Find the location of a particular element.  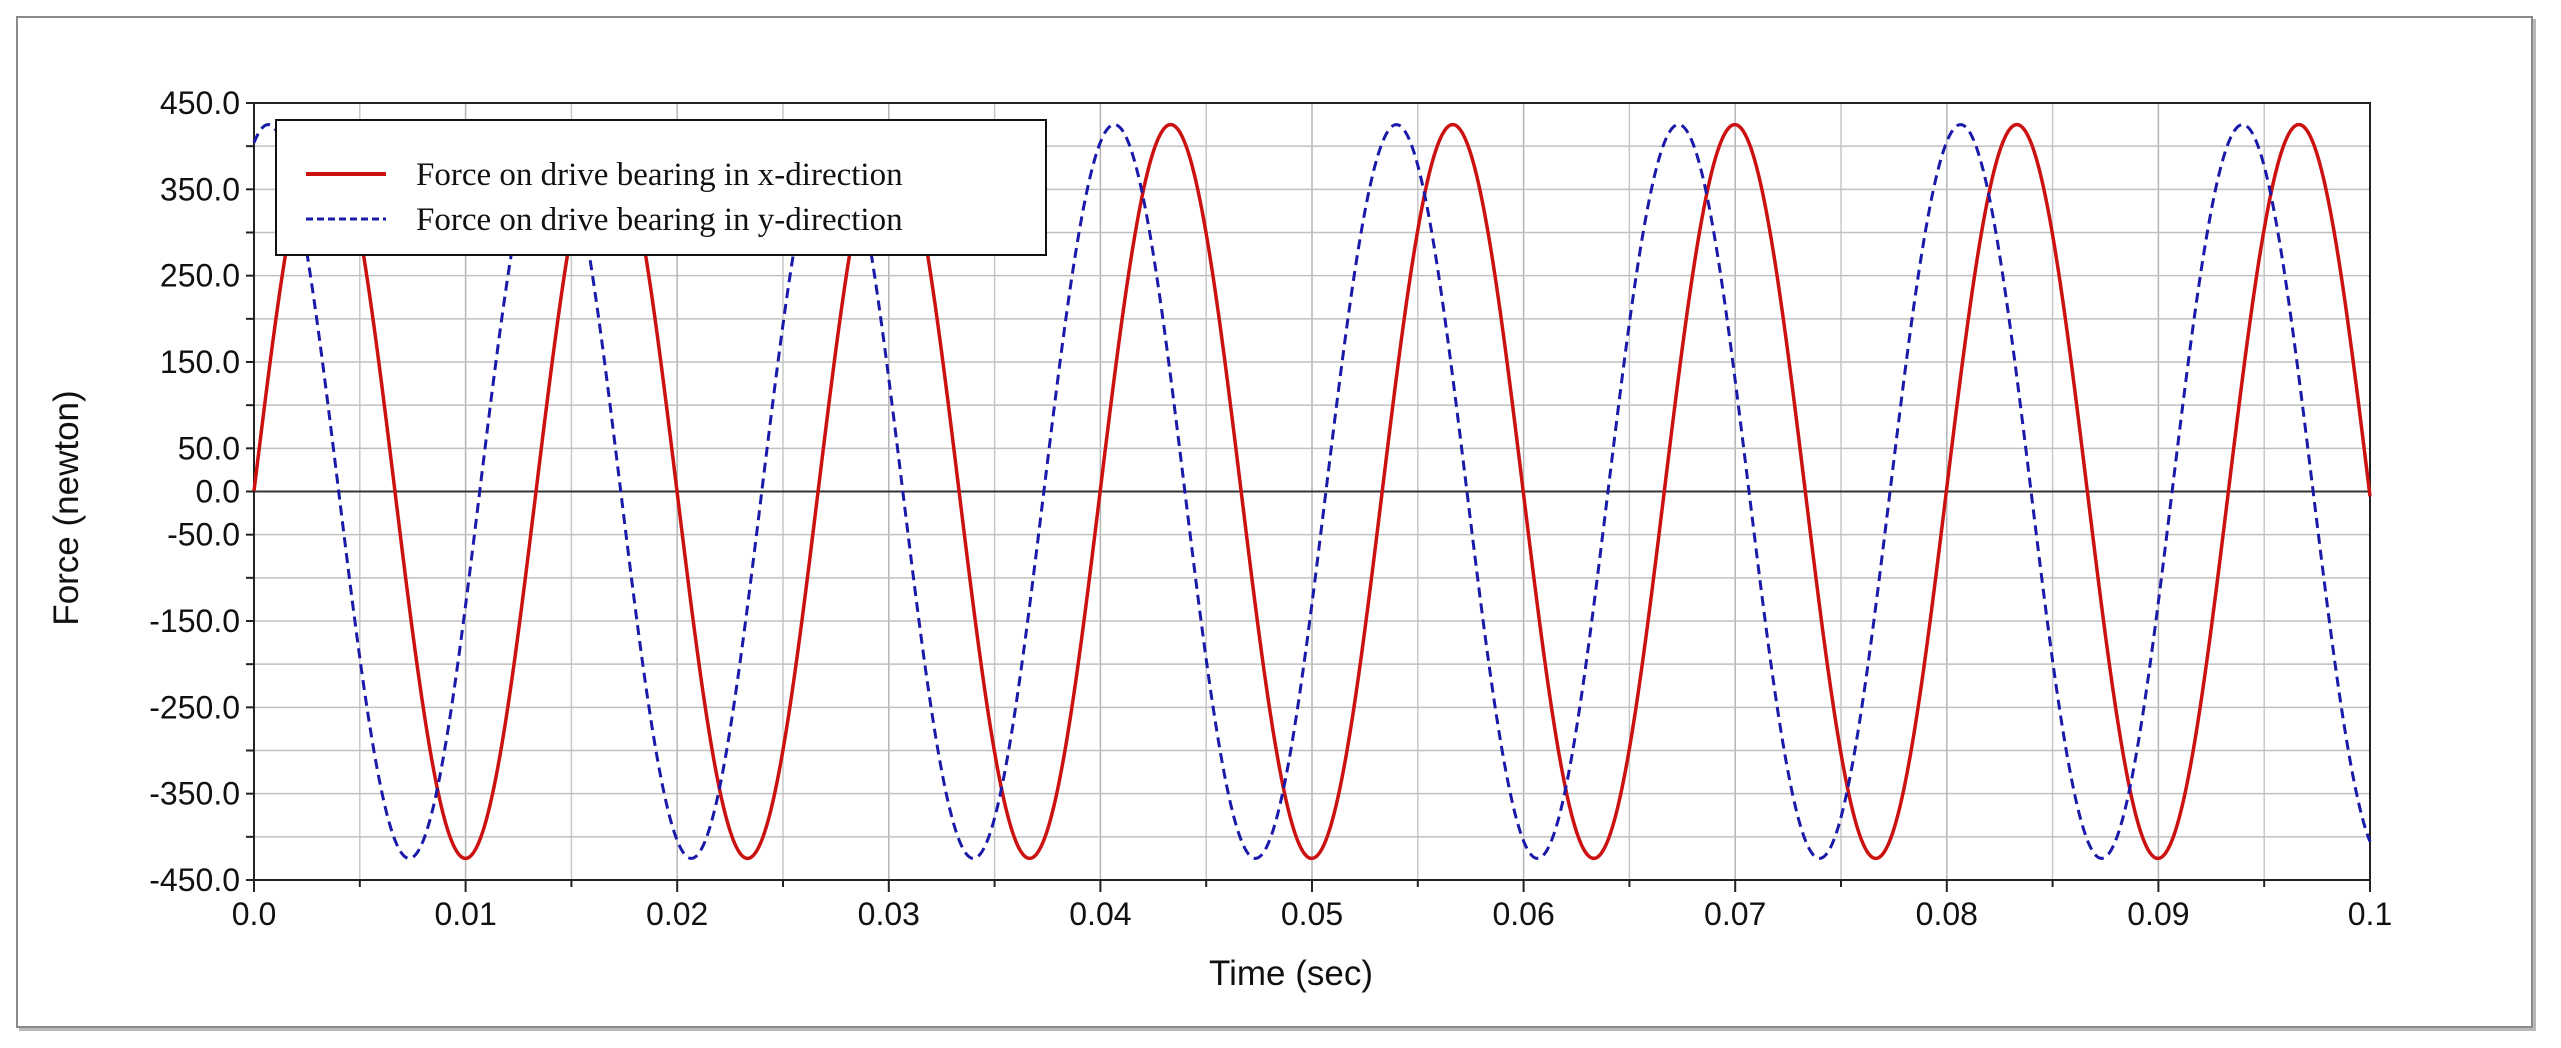

y-tick-label: -350.0 is located at coordinates (194, 794).